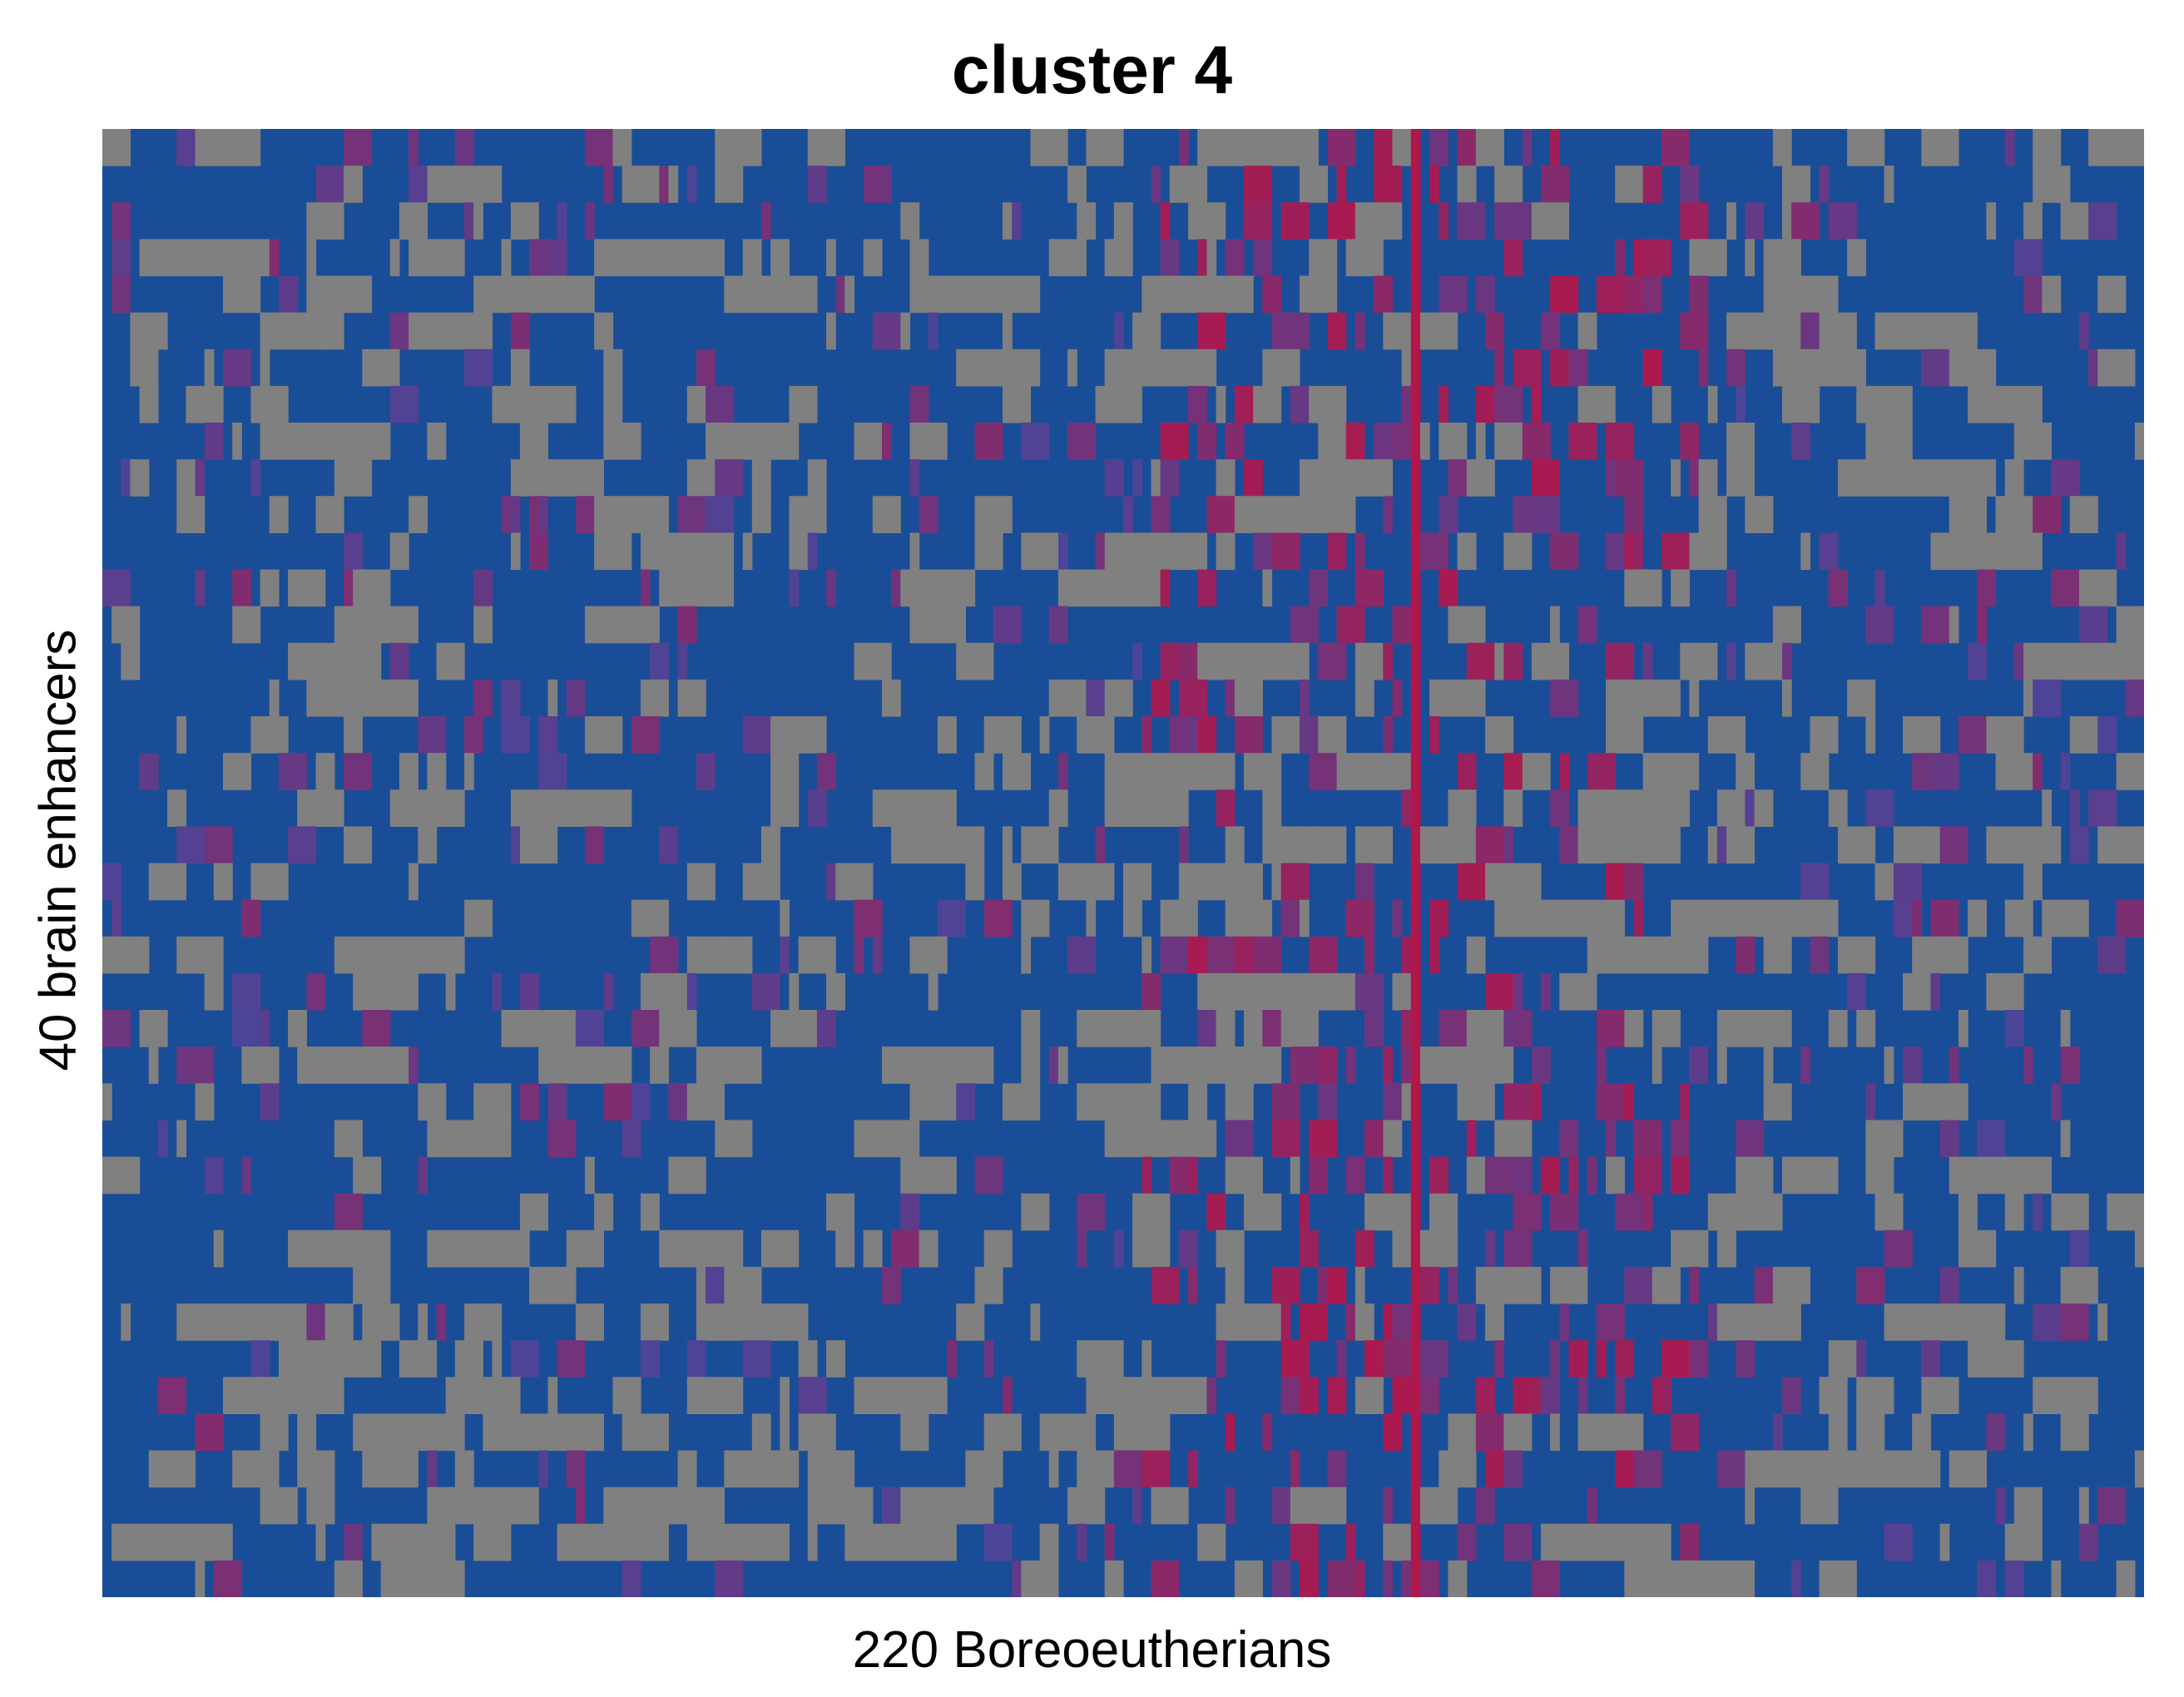 The width and height of the screenshot is (2184, 1697). Describe the element at coordinates (1092, 71) in the screenshot. I see `chart-title: cluster 4` at that location.